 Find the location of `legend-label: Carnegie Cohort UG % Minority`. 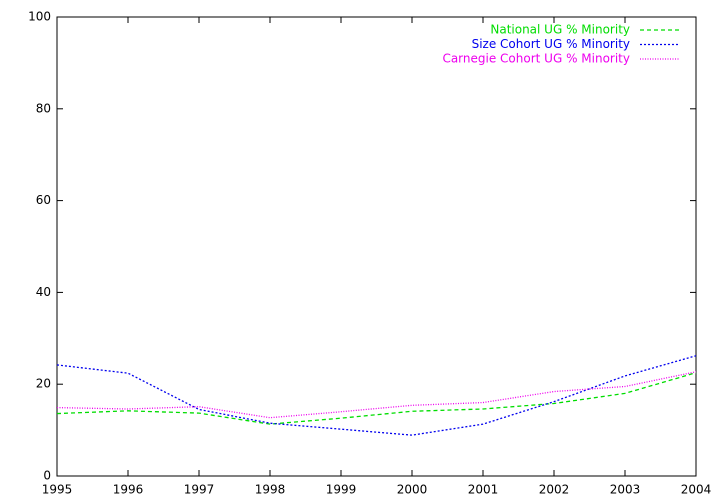

legend-label: Carnegie Cohort UG % Minority is located at coordinates (536, 59).